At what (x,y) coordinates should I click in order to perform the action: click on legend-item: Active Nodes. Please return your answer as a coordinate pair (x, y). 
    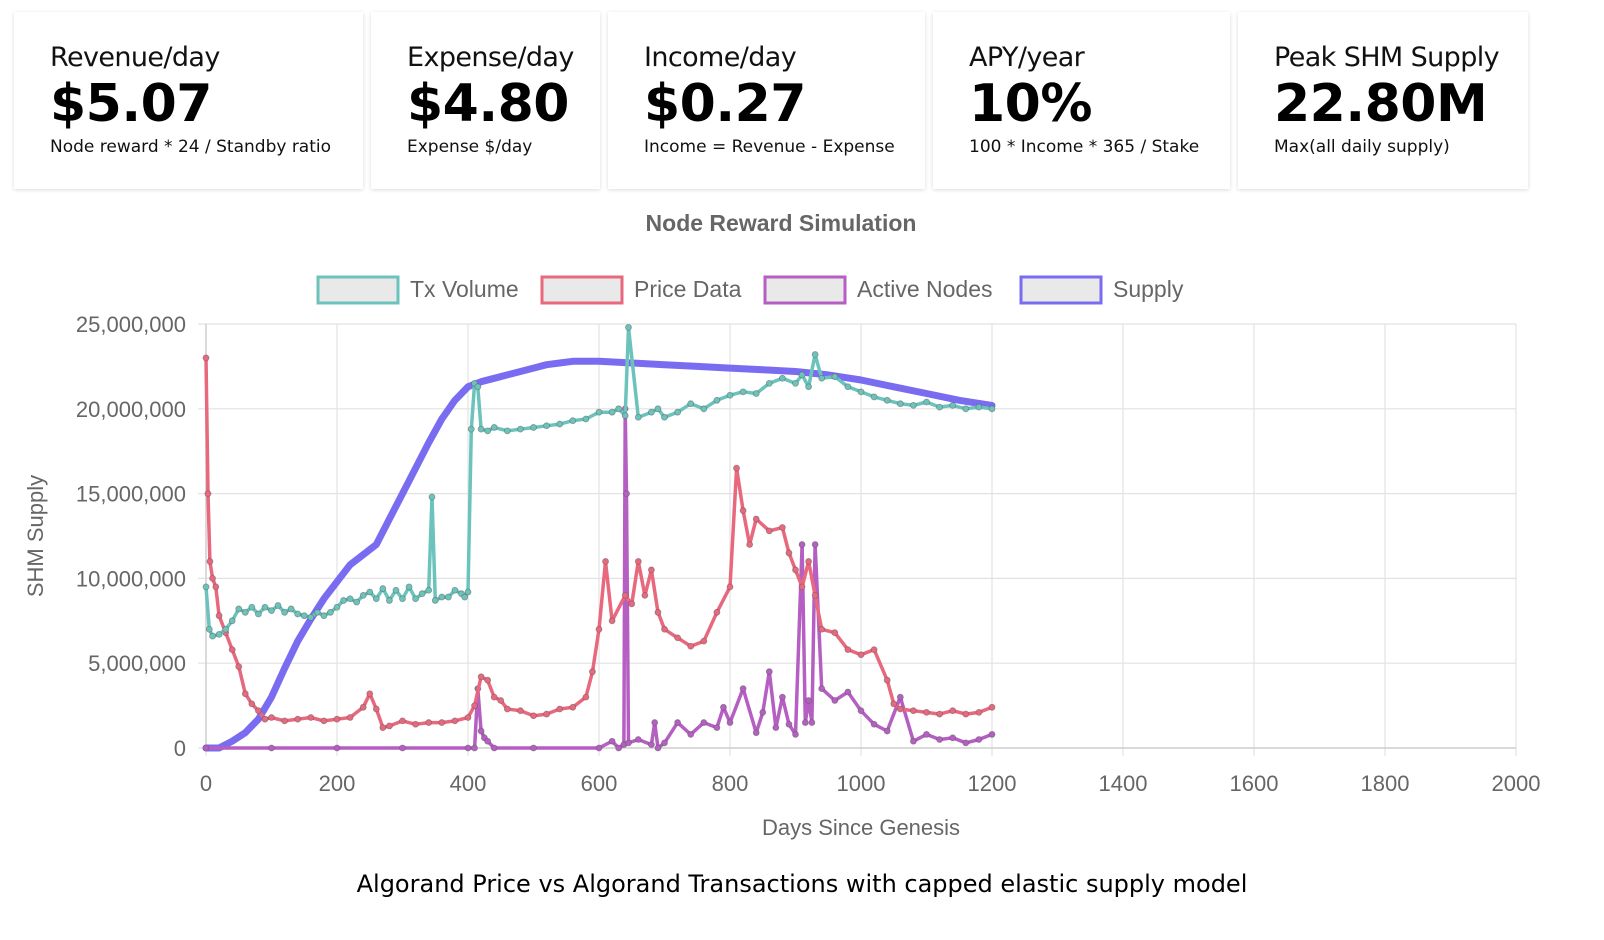
    Looking at the image, I should click on (878, 290).